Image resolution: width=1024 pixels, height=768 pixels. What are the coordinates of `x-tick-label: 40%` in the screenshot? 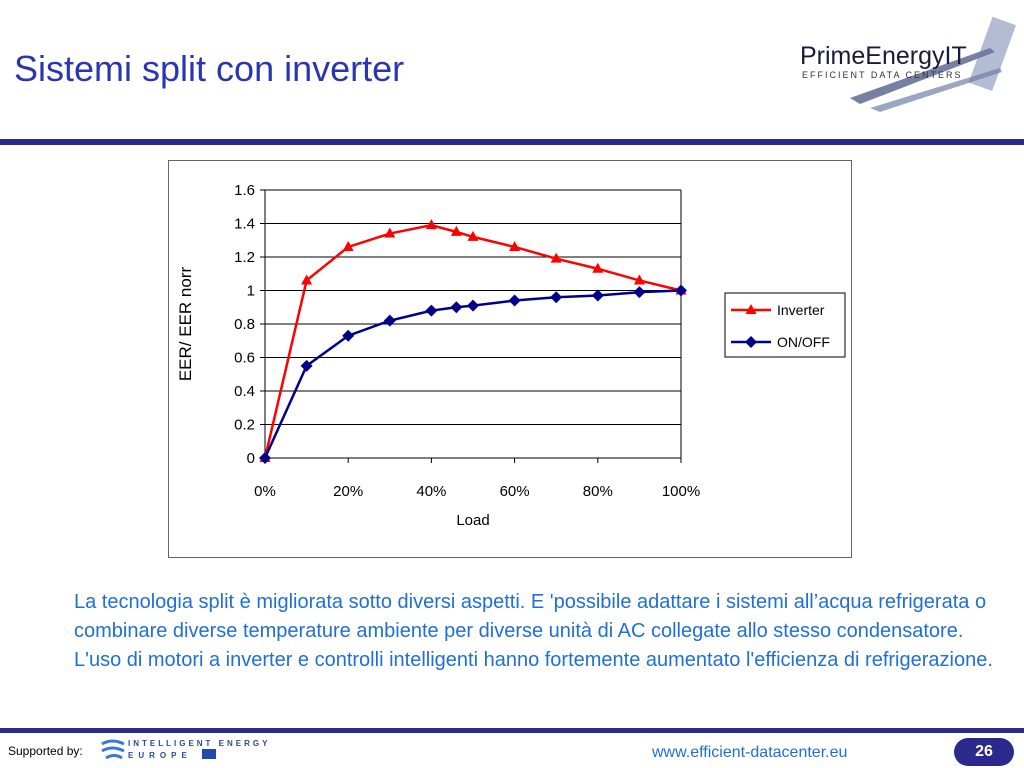 It's located at (431, 491).